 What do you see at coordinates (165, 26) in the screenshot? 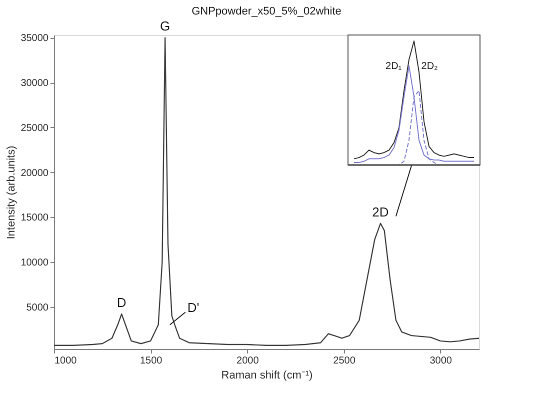
I see `annotation: G` at bounding box center [165, 26].